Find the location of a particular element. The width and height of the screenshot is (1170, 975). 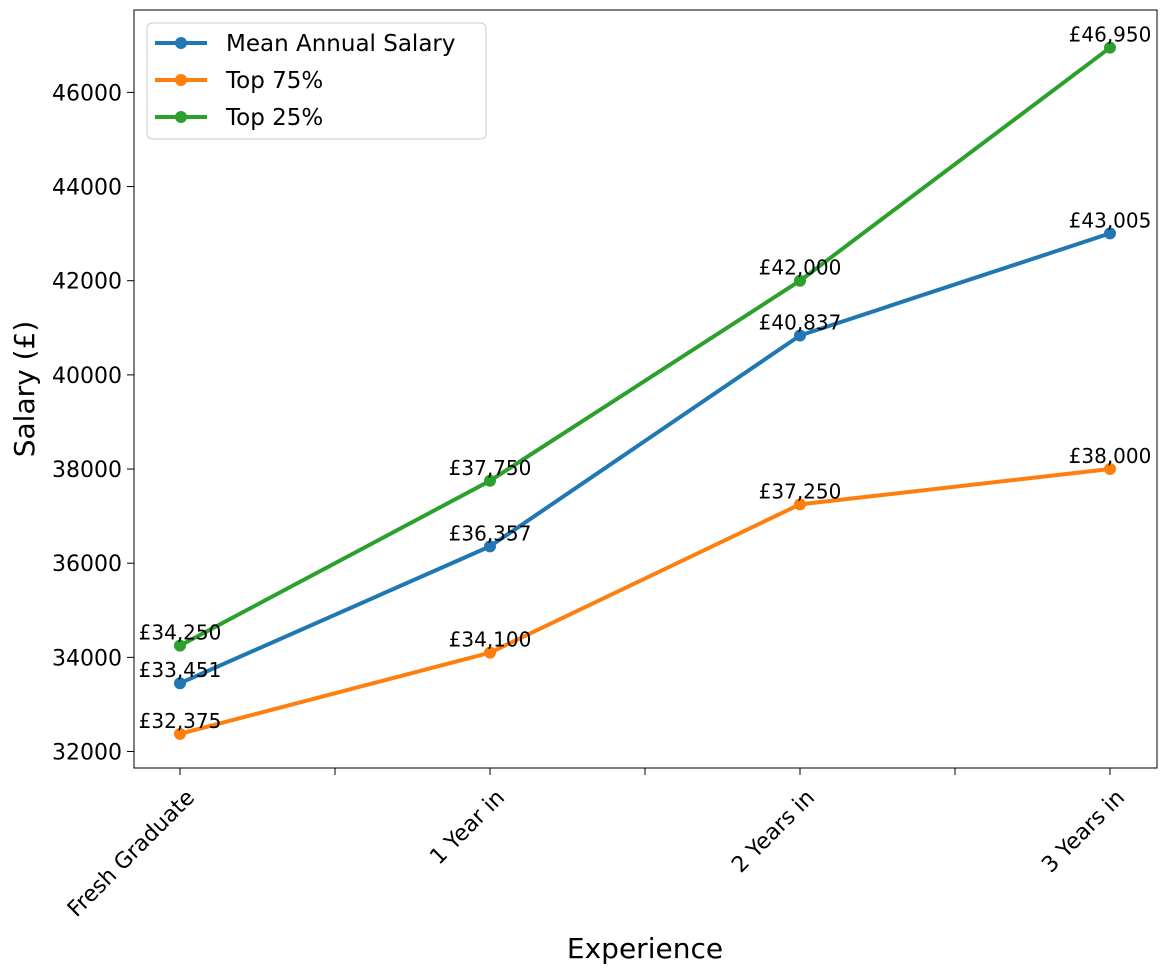

y-tick-label: 46000 is located at coordinates (87, 93).